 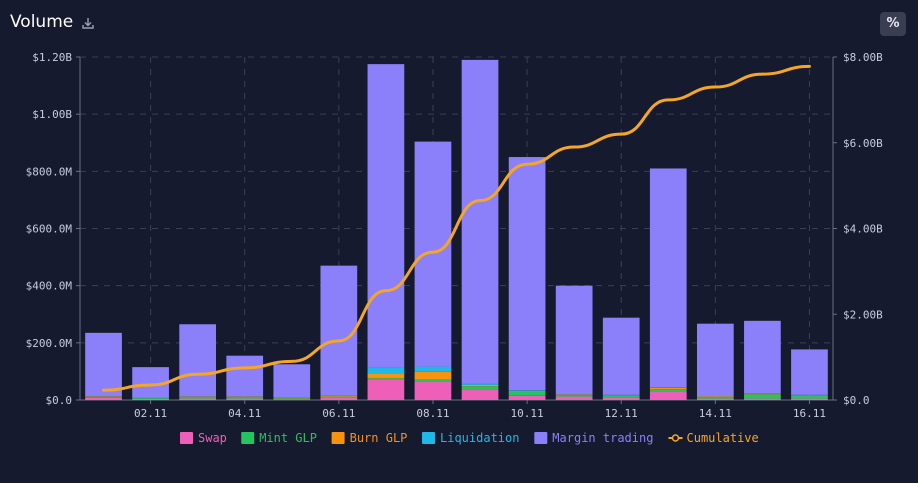 I want to click on x-tick-label: 02.11, so click(x=150, y=413).